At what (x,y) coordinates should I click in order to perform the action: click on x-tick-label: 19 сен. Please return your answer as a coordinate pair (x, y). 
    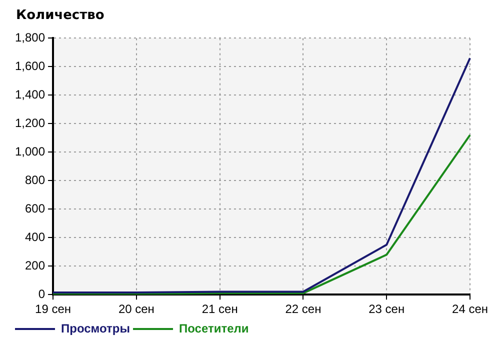
    Looking at the image, I should click on (53, 309).